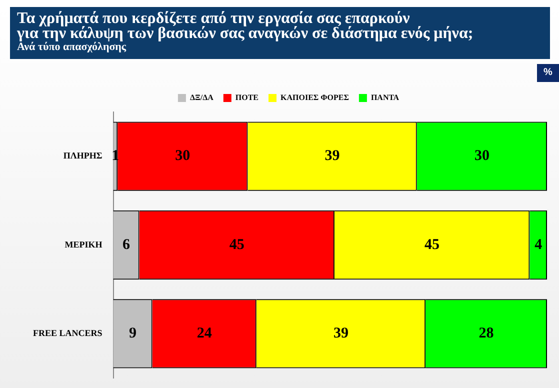 The width and height of the screenshot is (559, 388). What do you see at coordinates (245, 26) in the screenshot?
I see `chart-title: Τα χρήματά που κερδίζετε από την εργασία σας επαρκούν για την κάλυψη των βασικών σας αναγκών σε διάστημα ενός μήνα;` at bounding box center [245, 26].